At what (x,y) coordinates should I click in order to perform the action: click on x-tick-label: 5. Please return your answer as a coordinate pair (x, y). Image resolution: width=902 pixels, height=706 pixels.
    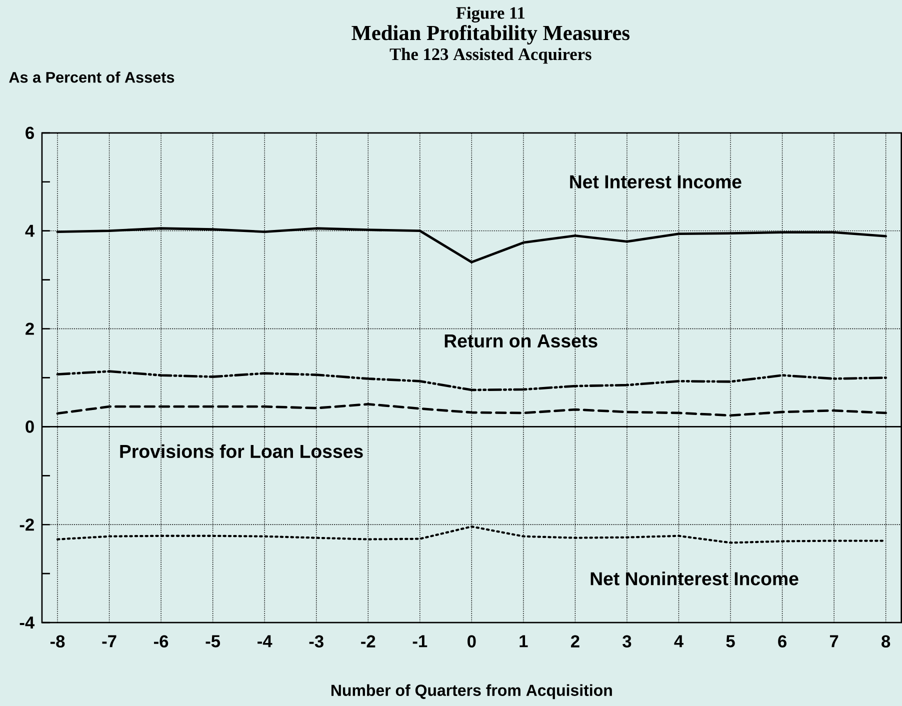
    Looking at the image, I should click on (730, 641).